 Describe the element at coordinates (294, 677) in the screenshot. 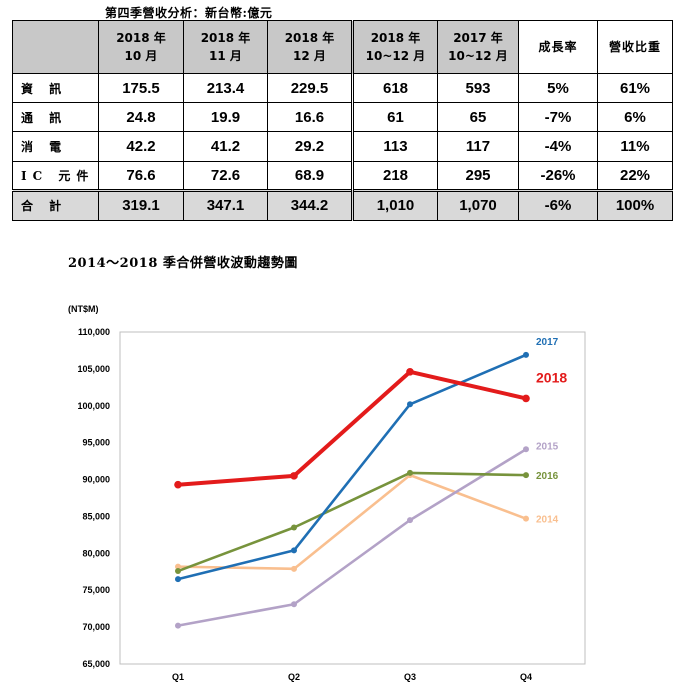

I see `x-tick-label: Q2` at that location.